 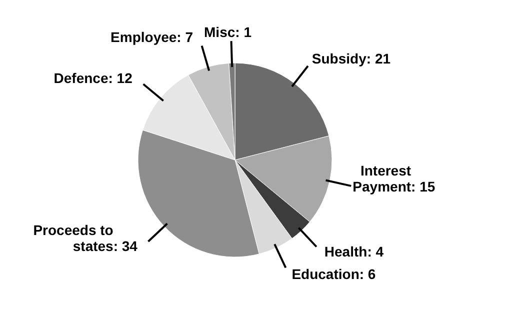 What do you see at coordinates (125, 246) in the screenshot?
I see `data-label: : 34` at bounding box center [125, 246].